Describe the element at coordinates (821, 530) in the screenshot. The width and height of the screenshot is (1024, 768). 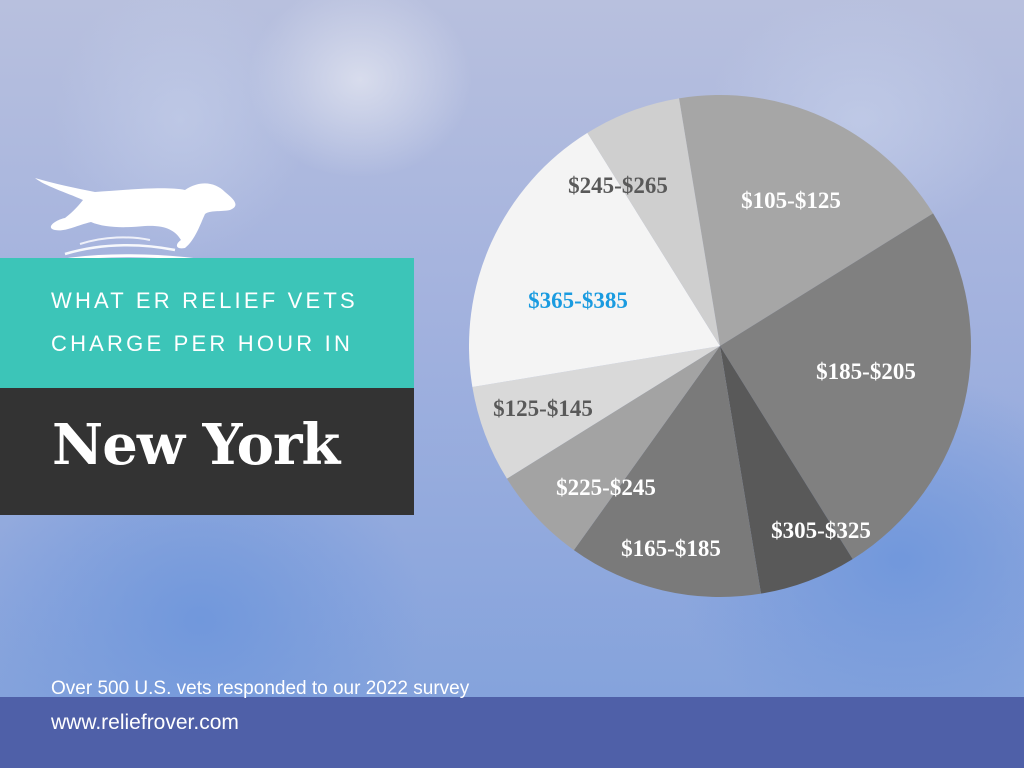
I see `pie-slice-label: $305-$325` at that location.